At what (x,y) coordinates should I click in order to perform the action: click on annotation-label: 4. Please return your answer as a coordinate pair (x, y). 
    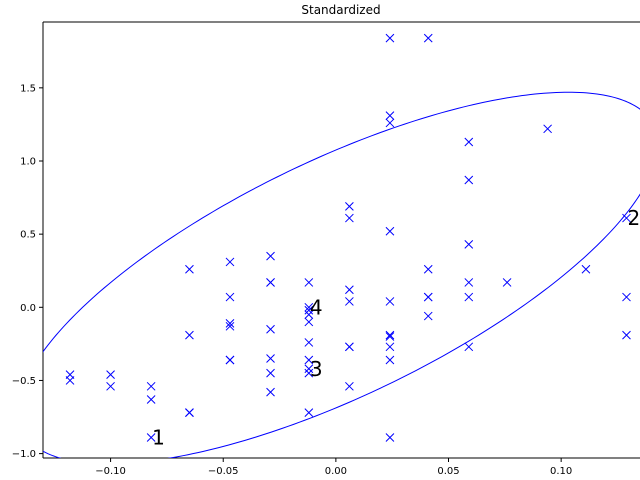
    Looking at the image, I should click on (316, 307).